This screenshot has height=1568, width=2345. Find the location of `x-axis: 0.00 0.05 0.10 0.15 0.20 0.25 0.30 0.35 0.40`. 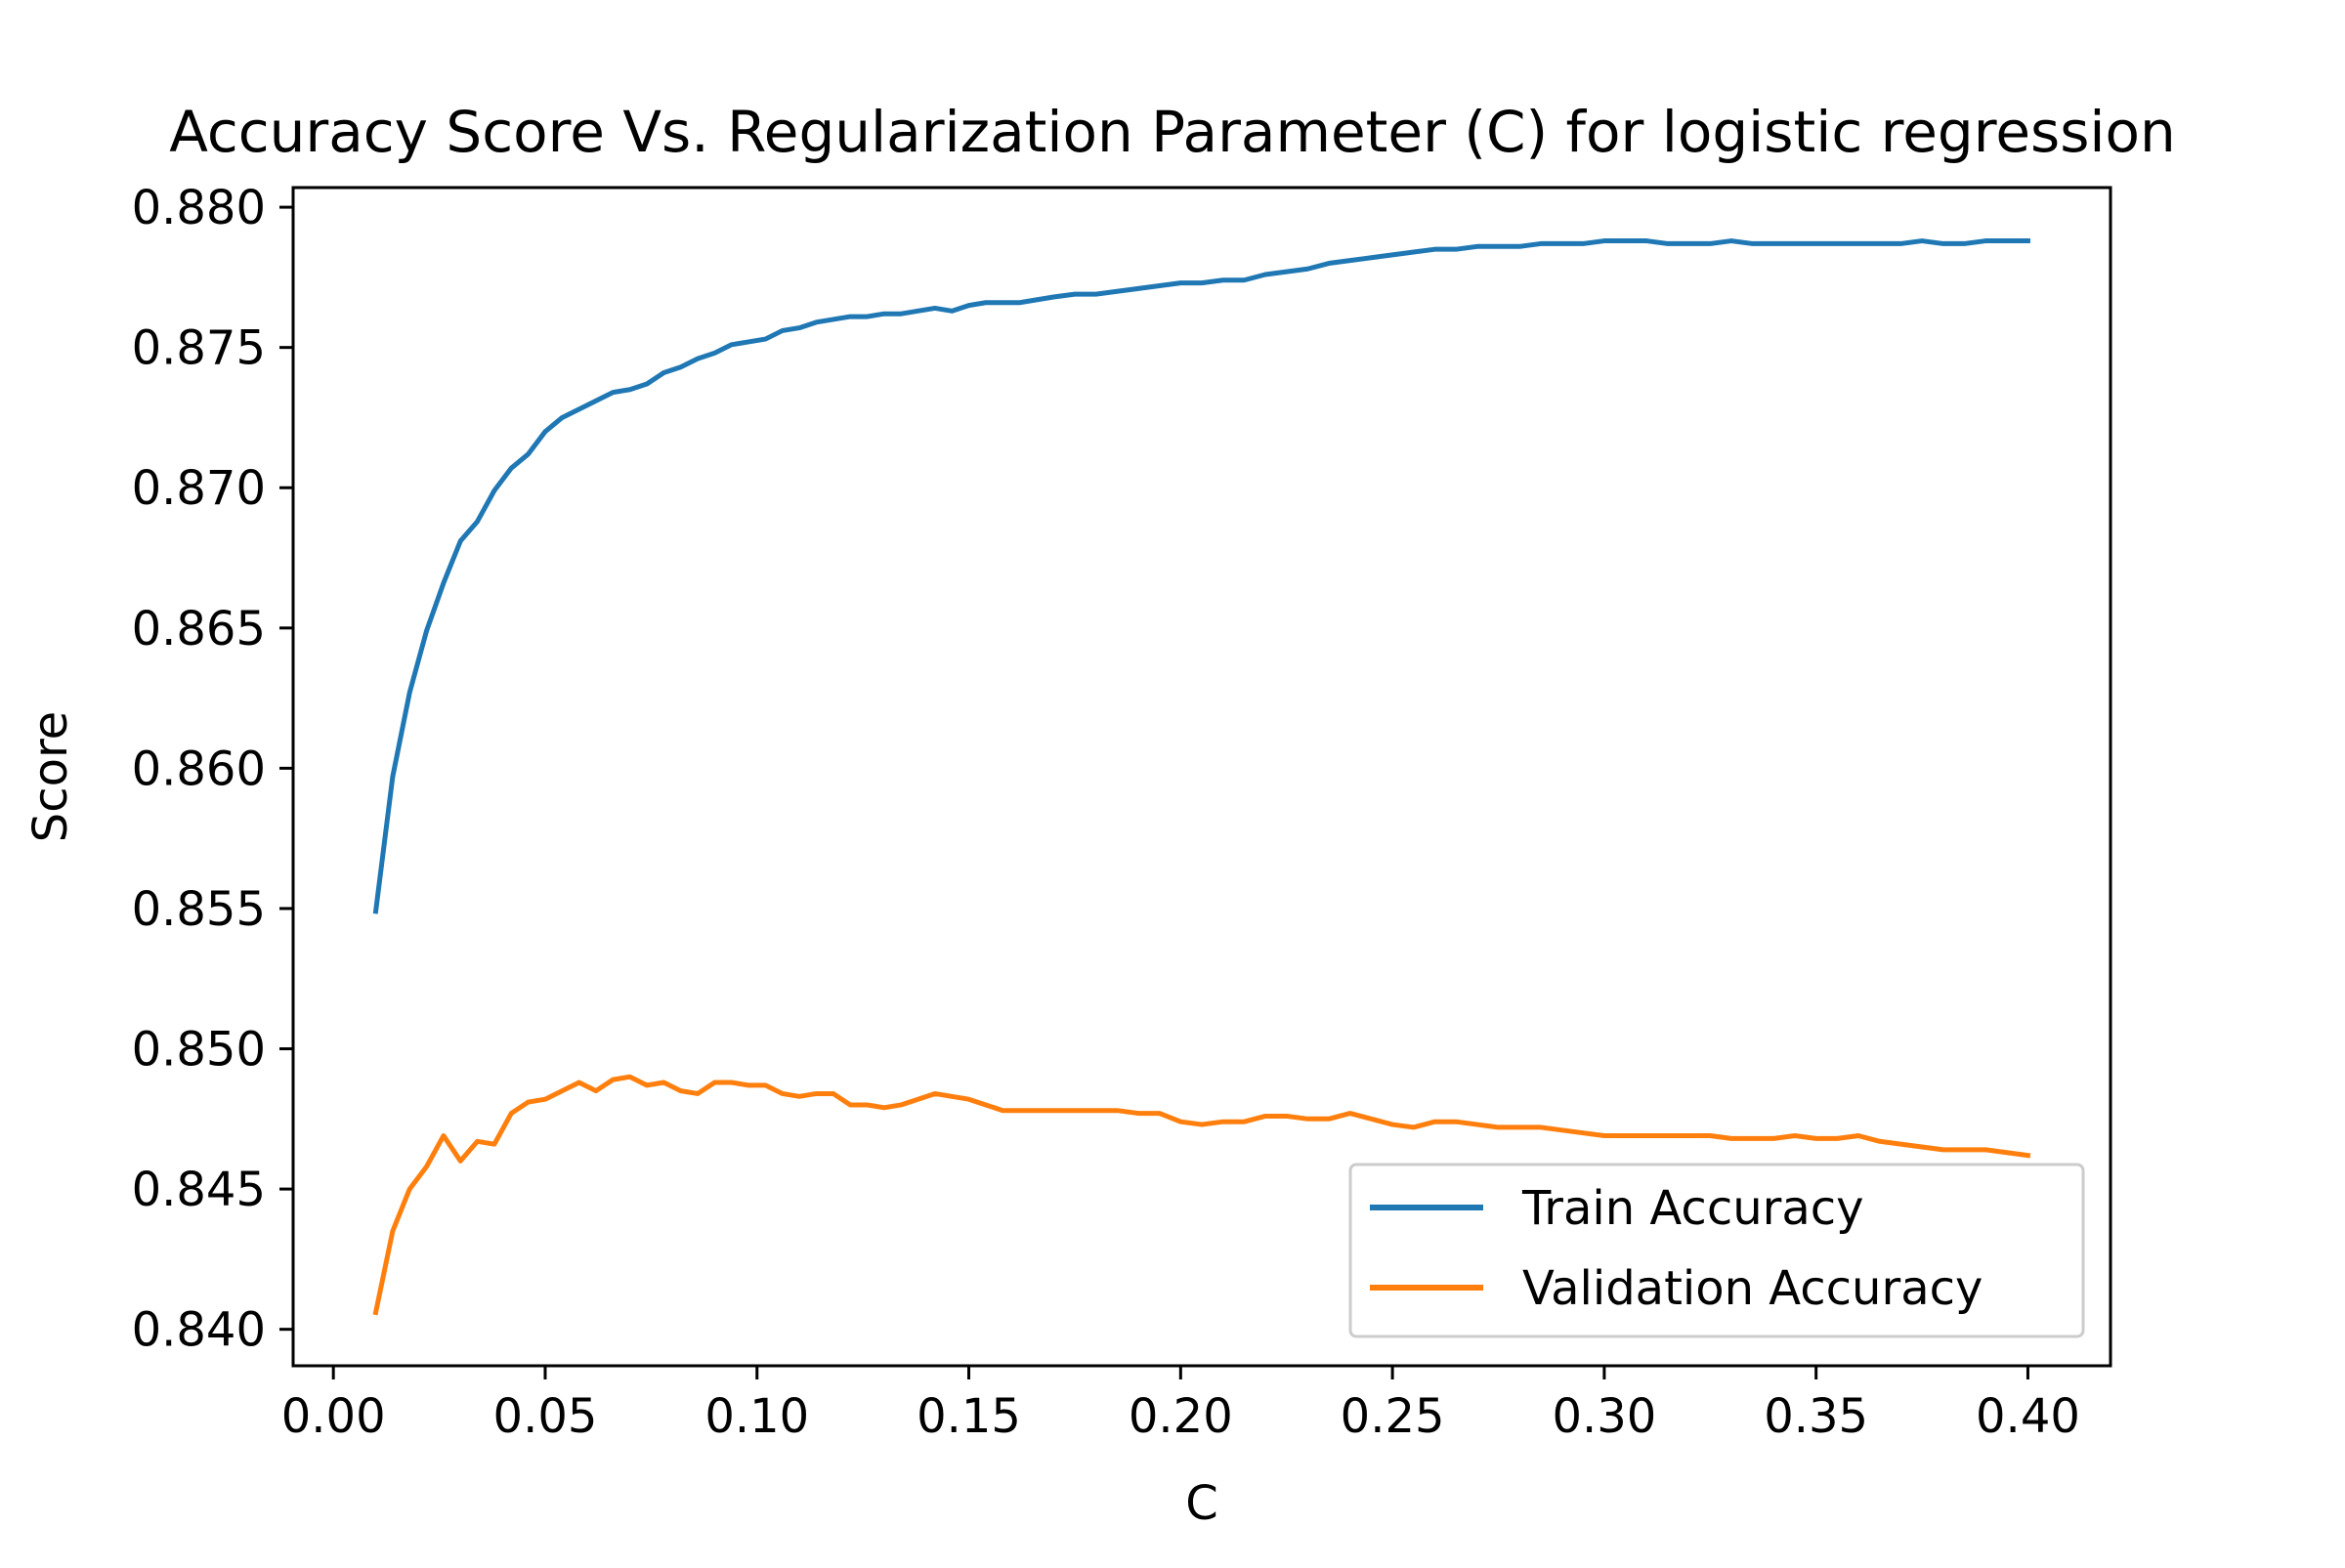

x-axis: 0.00 0.05 0.10 0.15 0.20 0.25 0.30 0.35 0.40 is located at coordinates (1180, 1405).